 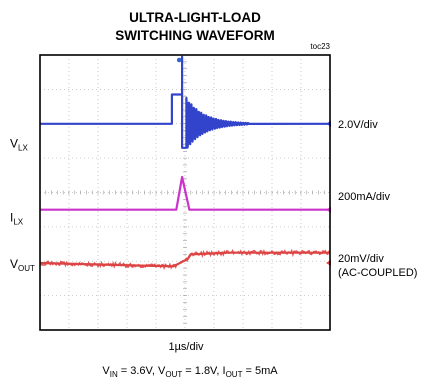 I want to click on channel-scale-v-out: 20mV/div, so click(x=361, y=259).